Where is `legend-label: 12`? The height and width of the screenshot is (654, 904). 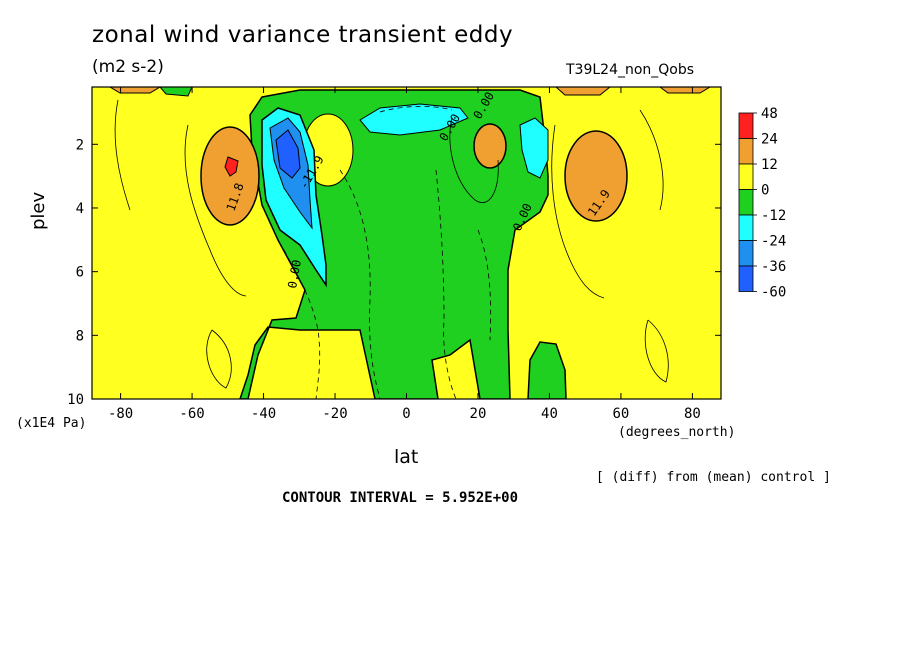 legend-label: 12 is located at coordinates (769, 165).